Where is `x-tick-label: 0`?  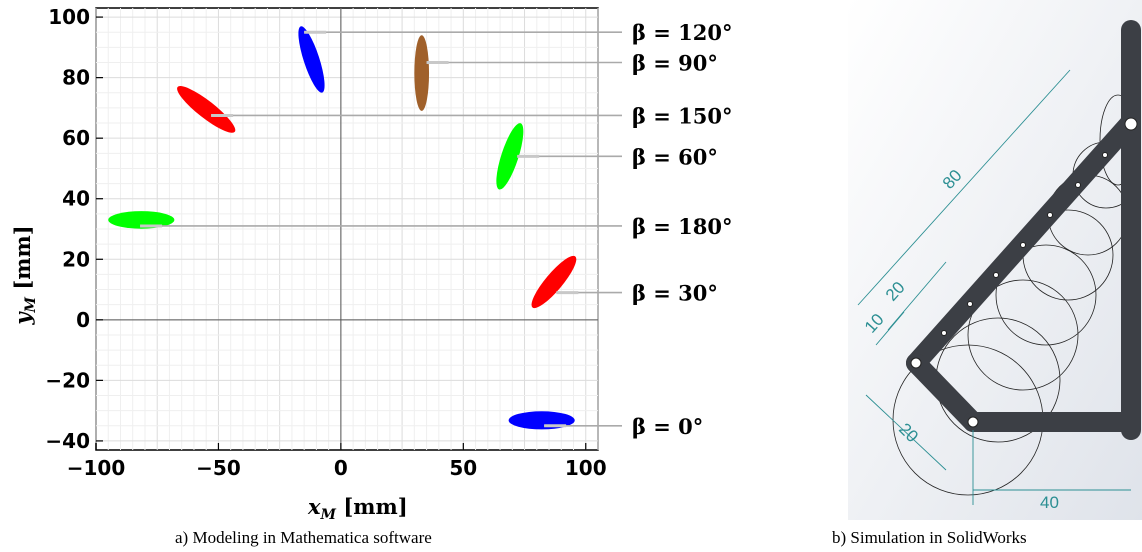
x-tick-label: 0 is located at coordinates (341, 468).